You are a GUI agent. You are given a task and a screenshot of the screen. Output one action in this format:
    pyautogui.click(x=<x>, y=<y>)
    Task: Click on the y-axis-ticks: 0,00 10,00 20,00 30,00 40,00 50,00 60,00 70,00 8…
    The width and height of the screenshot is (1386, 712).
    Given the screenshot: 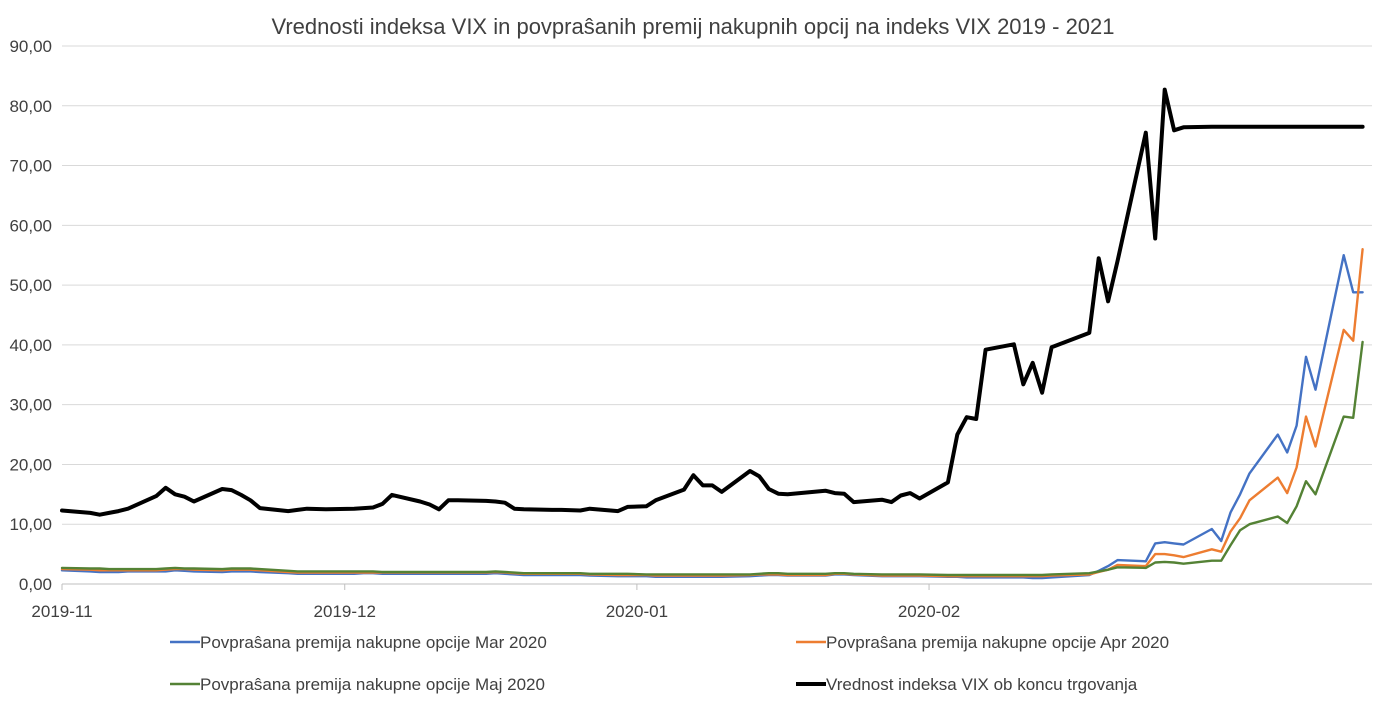 What is the action you would take?
    pyautogui.click(x=30, y=315)
    